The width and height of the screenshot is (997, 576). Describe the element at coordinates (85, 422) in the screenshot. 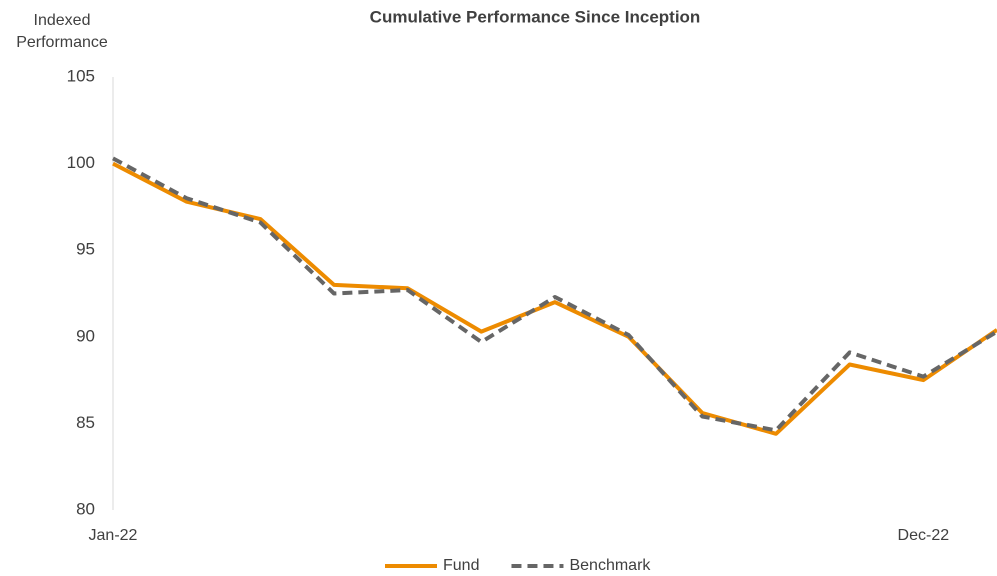

I see `y-tick-label: 85` at that location.